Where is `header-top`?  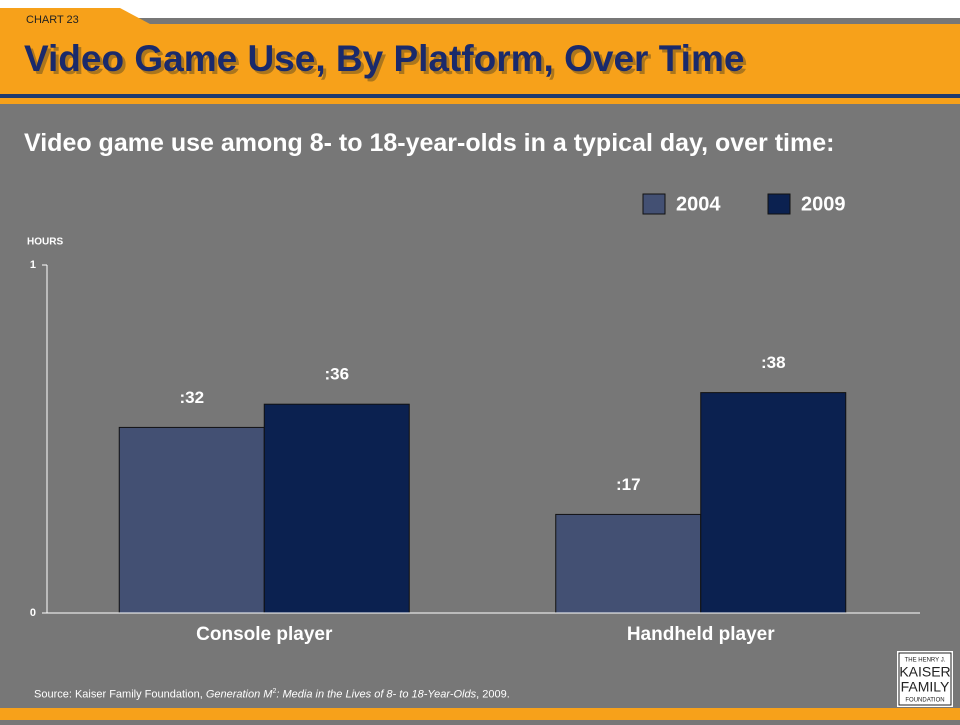
header-top is located at coordinates (480, 9).